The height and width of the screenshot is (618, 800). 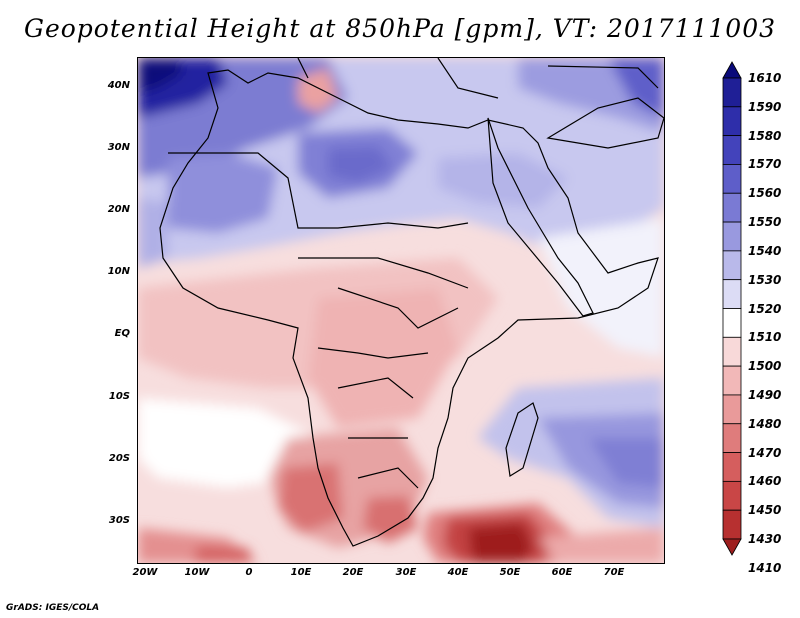 What do you see at coordinates (118, 209) in the screenshot?
I see `lat-label-20n: 20N` at bounding box center [118, 209].